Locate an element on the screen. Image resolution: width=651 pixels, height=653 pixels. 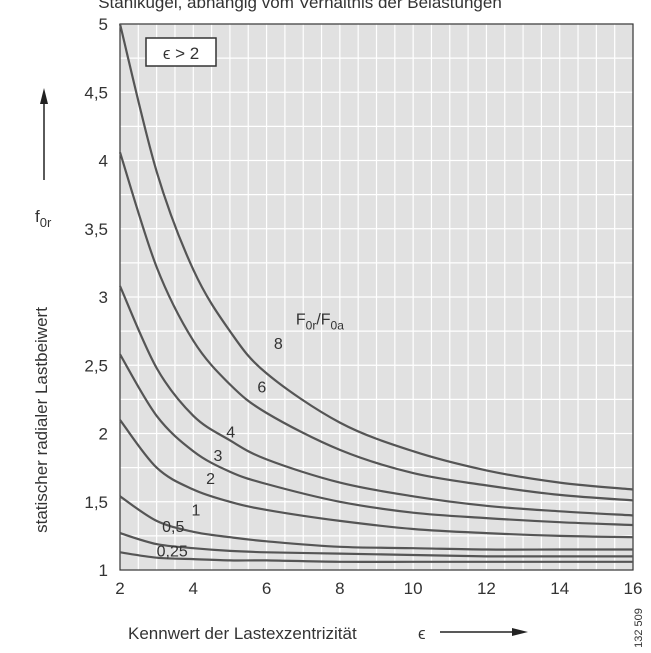
figure-number: 132 509 is located at coordinates (639, 628).